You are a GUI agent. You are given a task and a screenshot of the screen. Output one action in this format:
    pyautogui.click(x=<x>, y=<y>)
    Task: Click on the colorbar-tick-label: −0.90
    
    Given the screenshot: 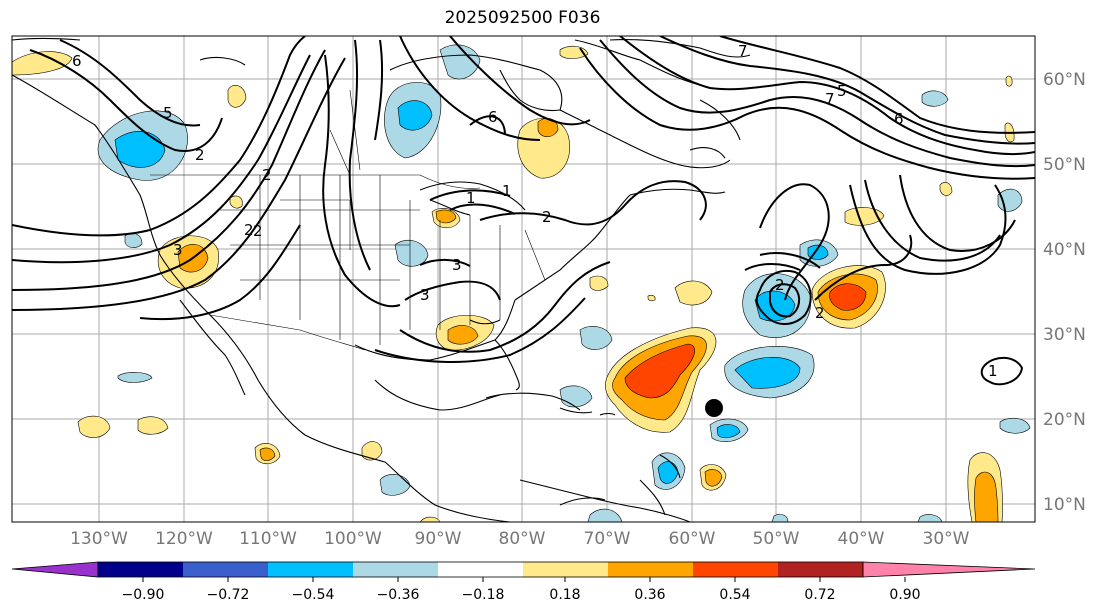 What is the action you would take?
    pyautogui.click(x=143, y=595)
    